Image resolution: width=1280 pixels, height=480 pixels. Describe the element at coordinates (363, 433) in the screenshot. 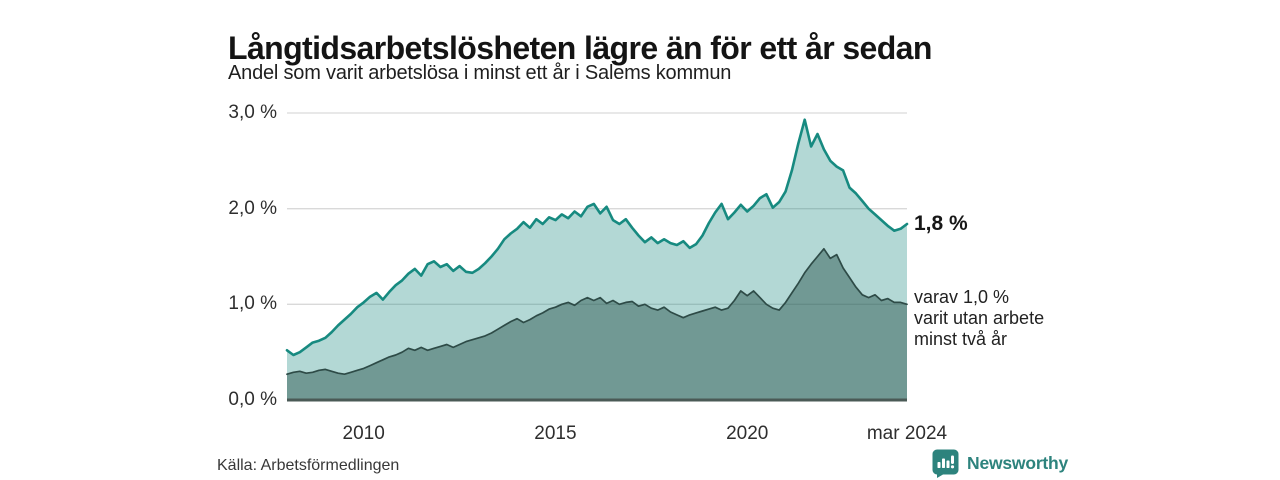

I see `x-tick-label: 2010` at that location.